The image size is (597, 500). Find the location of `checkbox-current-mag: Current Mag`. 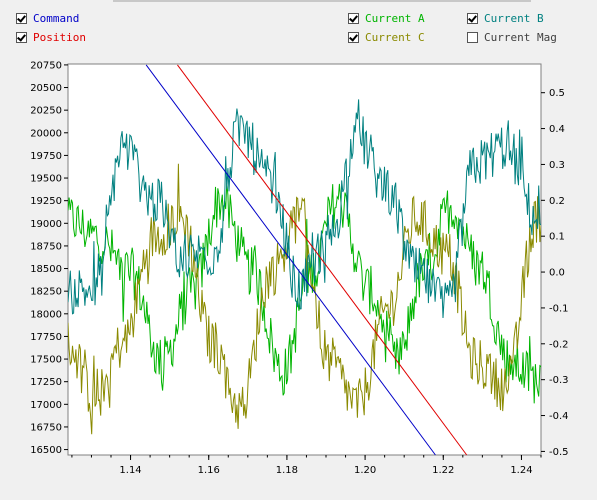

checkbox-current-mag: Current Mag is located at coordinates (512, 37).